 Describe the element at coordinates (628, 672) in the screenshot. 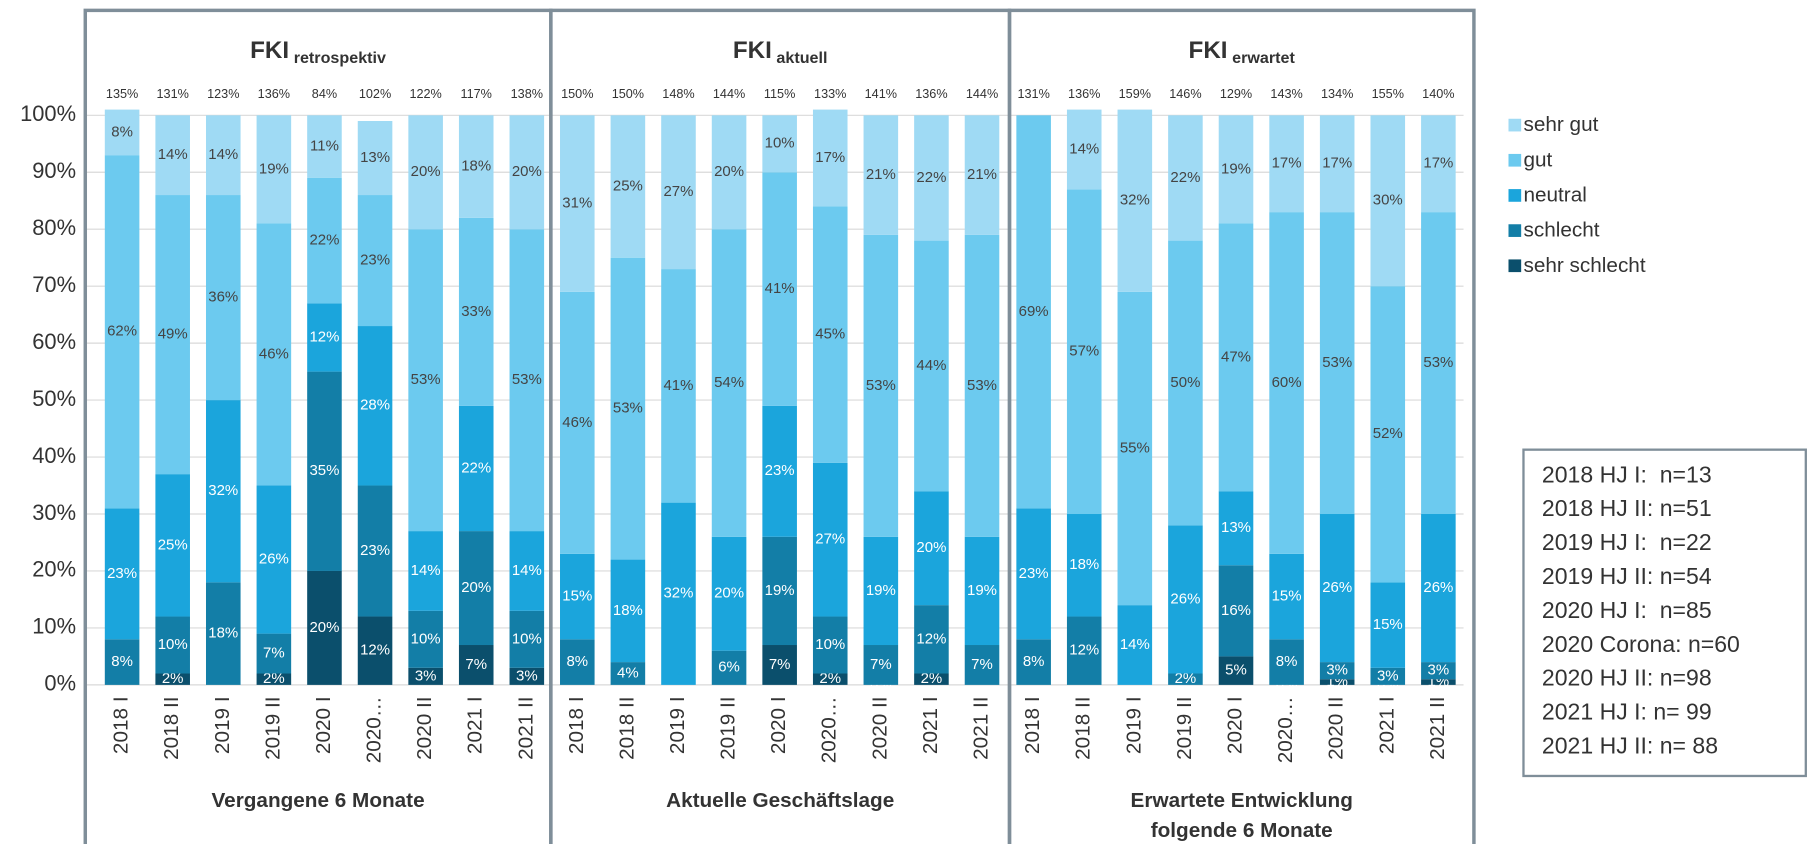

I see `data-label: 4%` at that location.